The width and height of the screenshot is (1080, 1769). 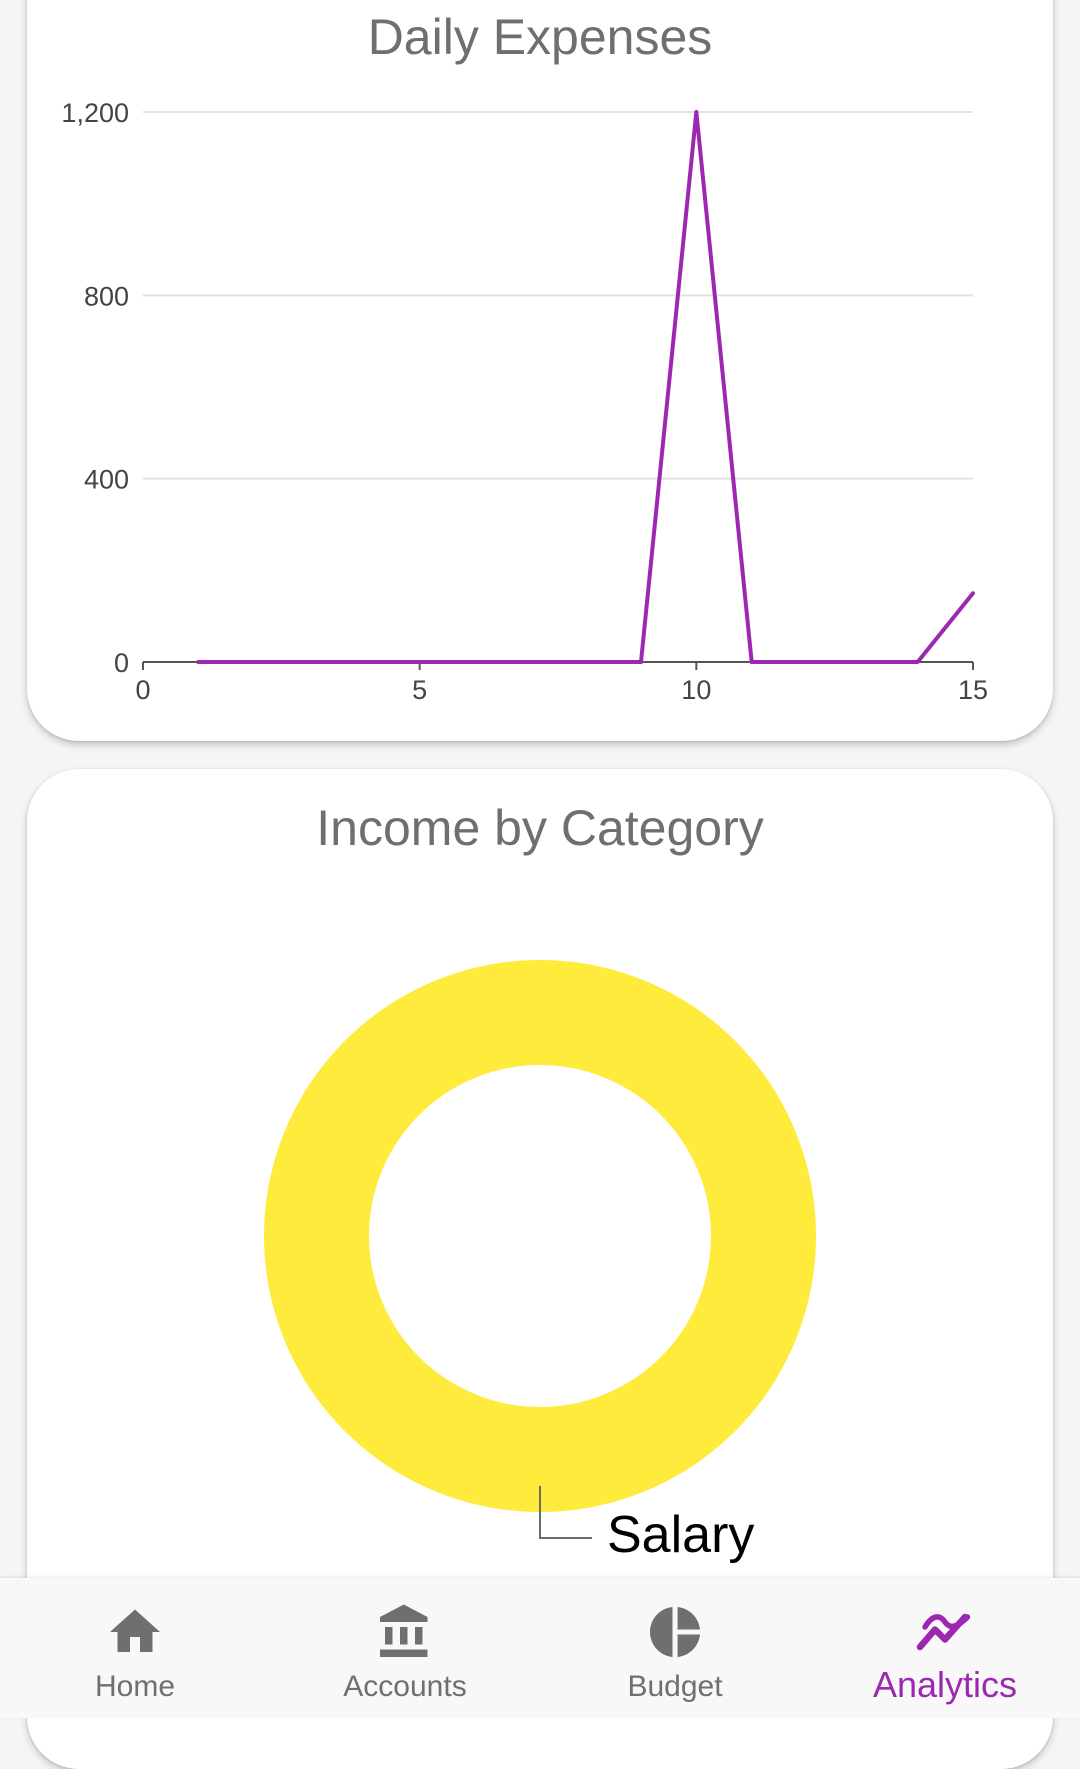 What do you see at coordinates (404, 1630) in the screenshot?
I see `bank-icon` at bounding box center [404, 1630].